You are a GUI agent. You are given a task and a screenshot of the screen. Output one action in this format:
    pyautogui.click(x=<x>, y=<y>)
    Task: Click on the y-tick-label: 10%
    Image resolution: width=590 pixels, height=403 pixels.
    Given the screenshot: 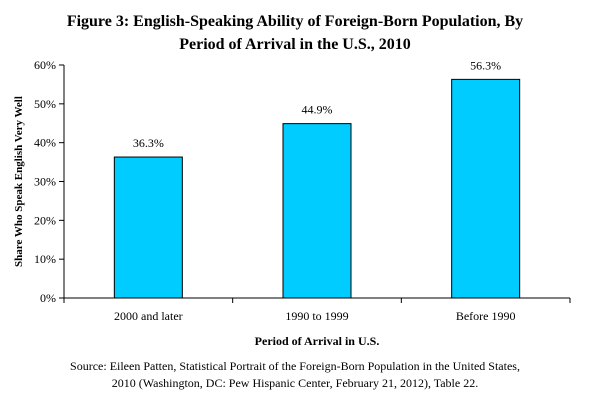 What is the action you would take?
    pyautogui.click(x=45, y=259)
    